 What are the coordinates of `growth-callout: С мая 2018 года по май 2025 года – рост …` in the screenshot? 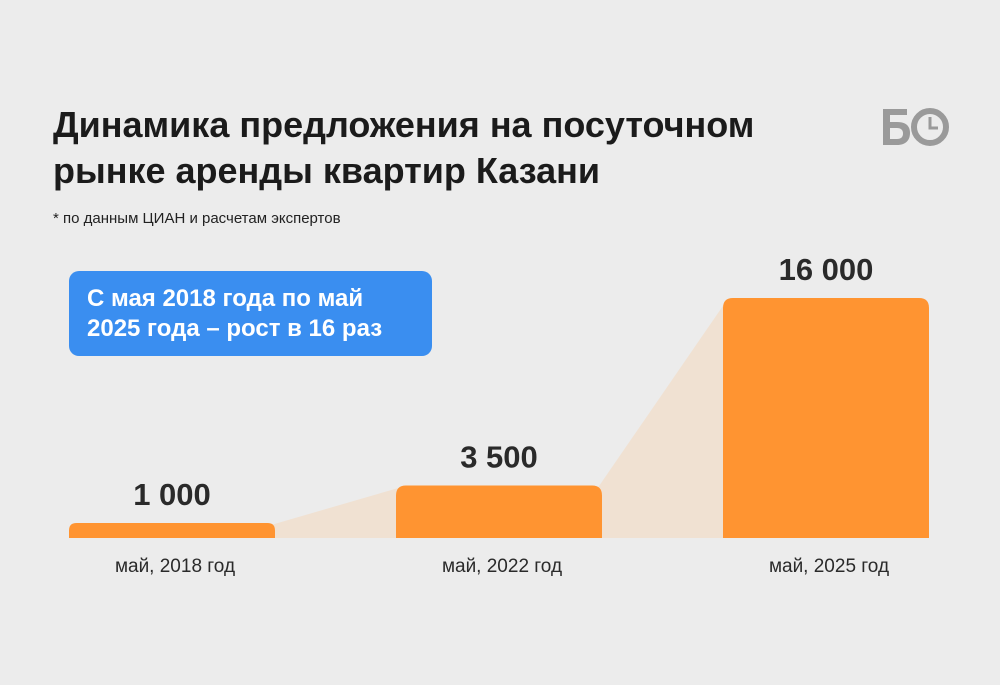 It's located at (250, 313).